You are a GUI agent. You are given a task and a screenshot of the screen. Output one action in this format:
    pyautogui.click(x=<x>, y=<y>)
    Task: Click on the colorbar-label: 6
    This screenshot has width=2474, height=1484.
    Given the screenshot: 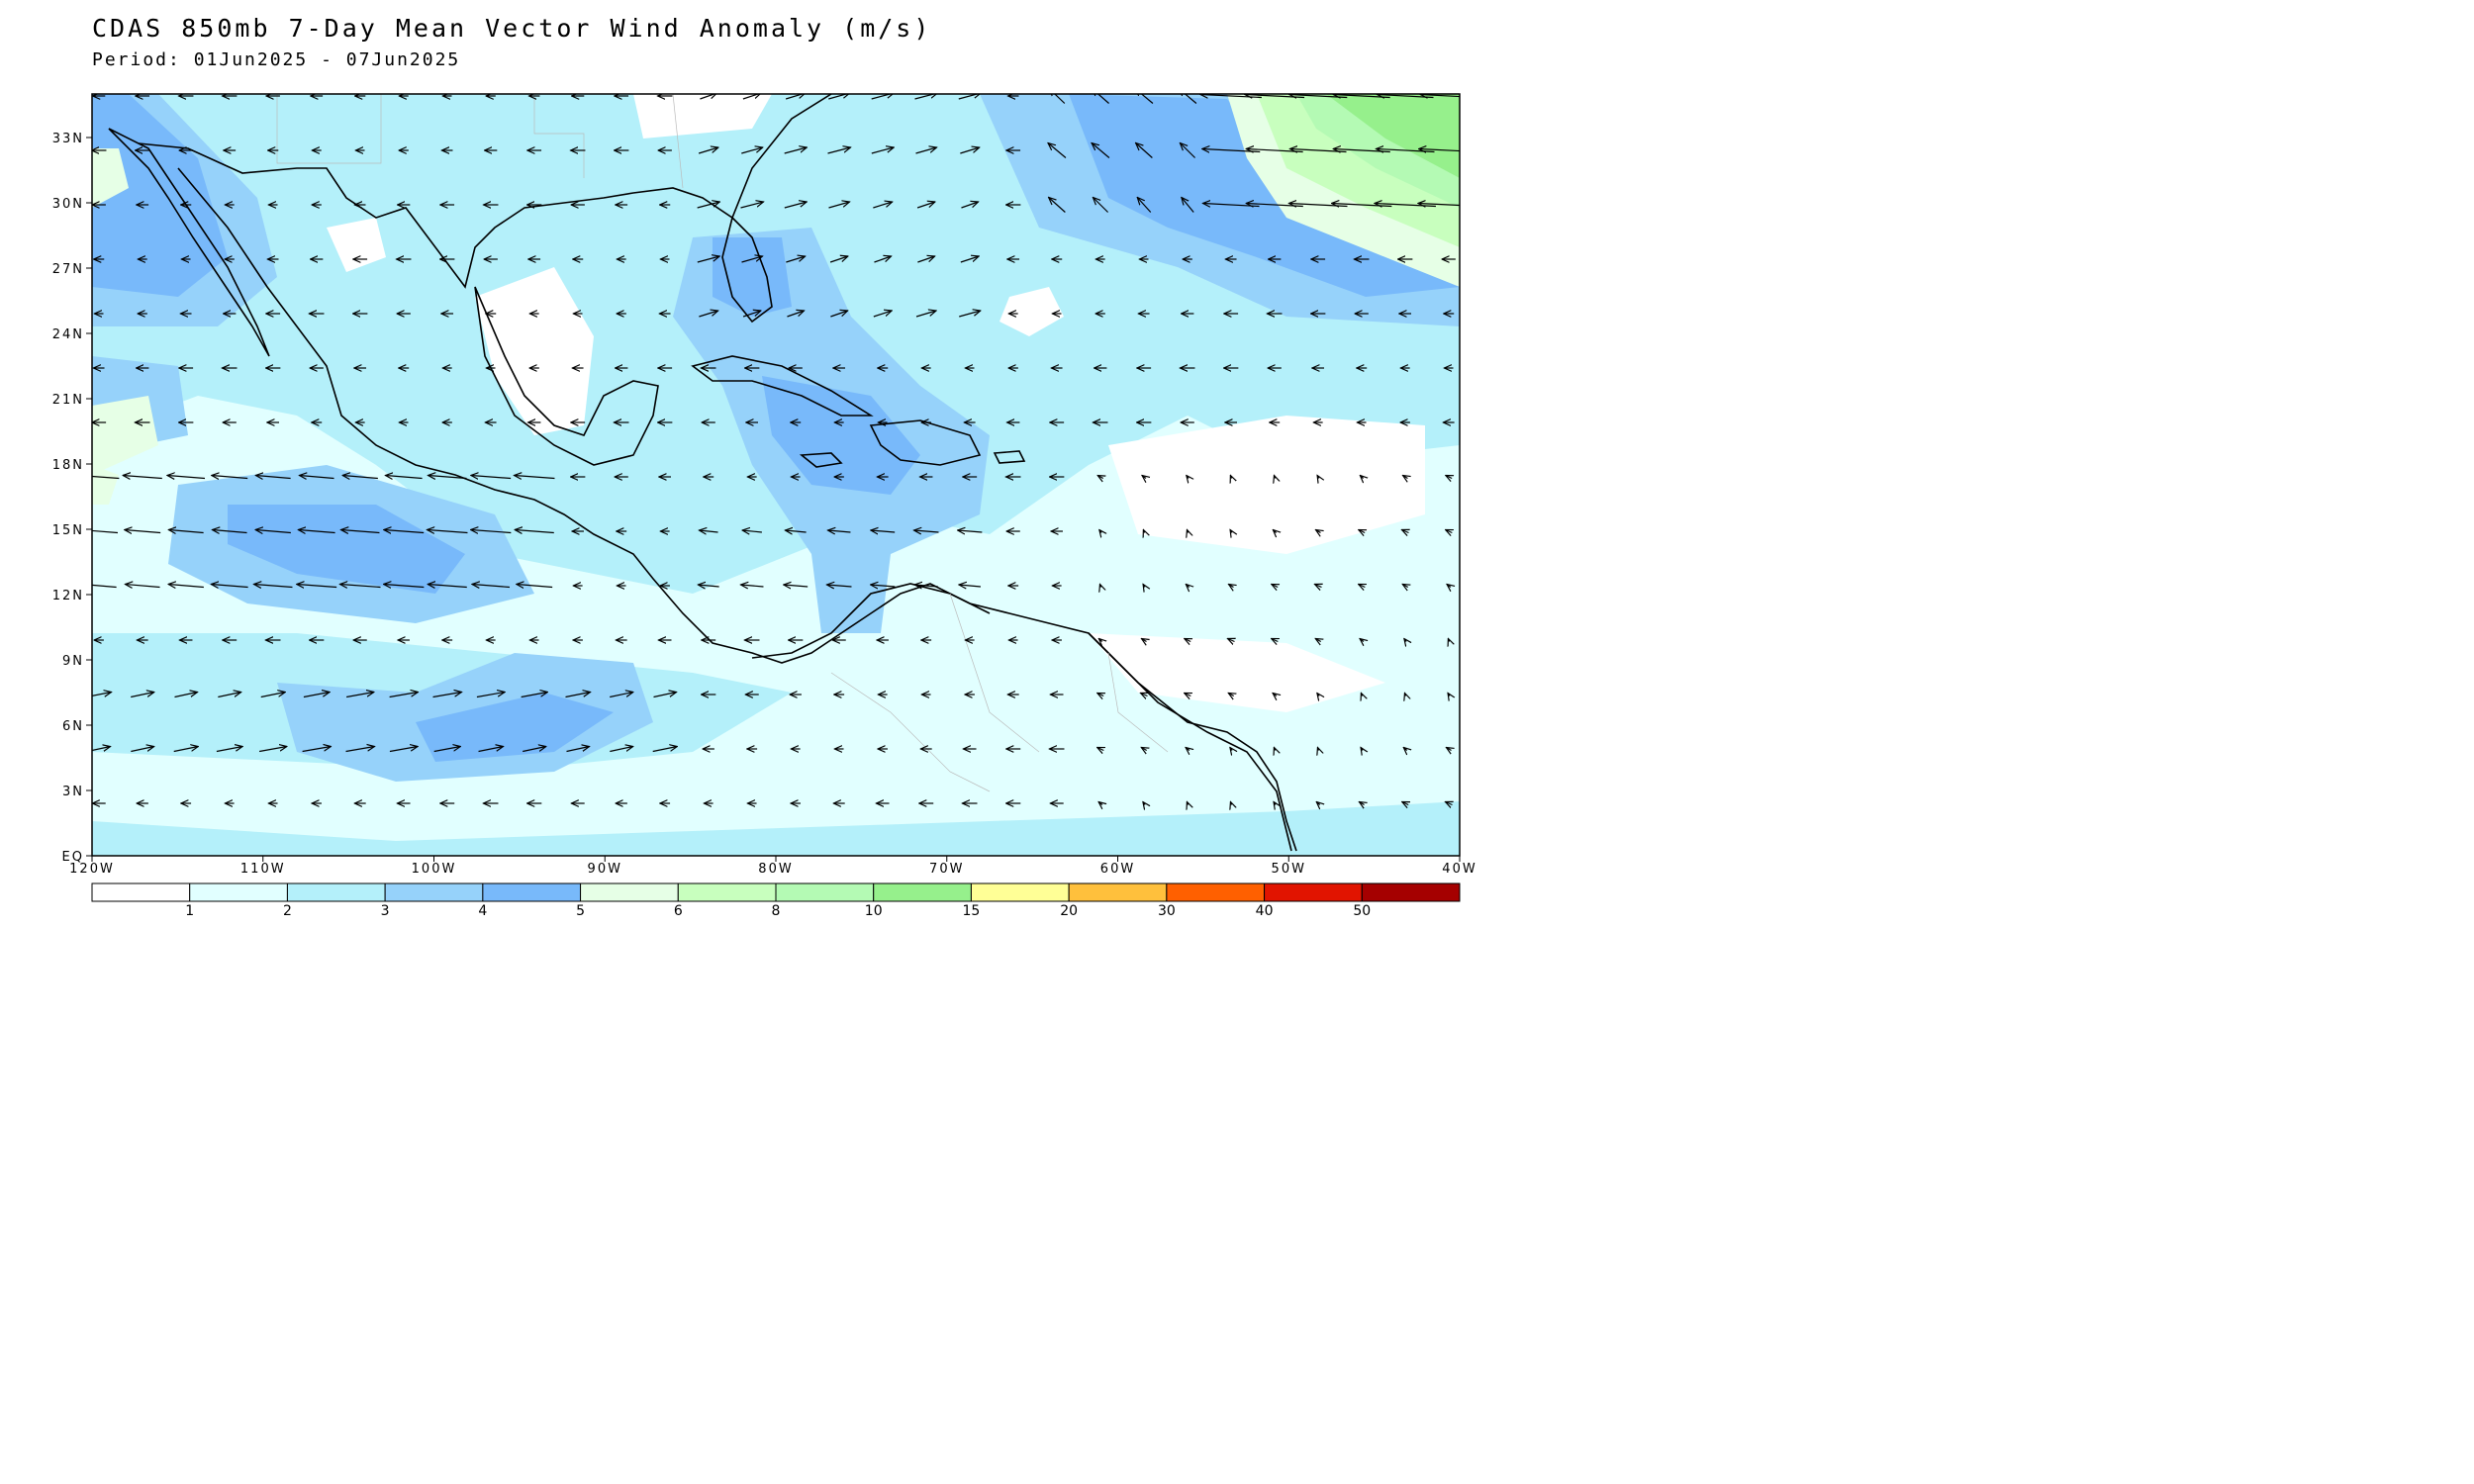 What is the action you would take?
    pyautogui.click(x=678, y=911)
    